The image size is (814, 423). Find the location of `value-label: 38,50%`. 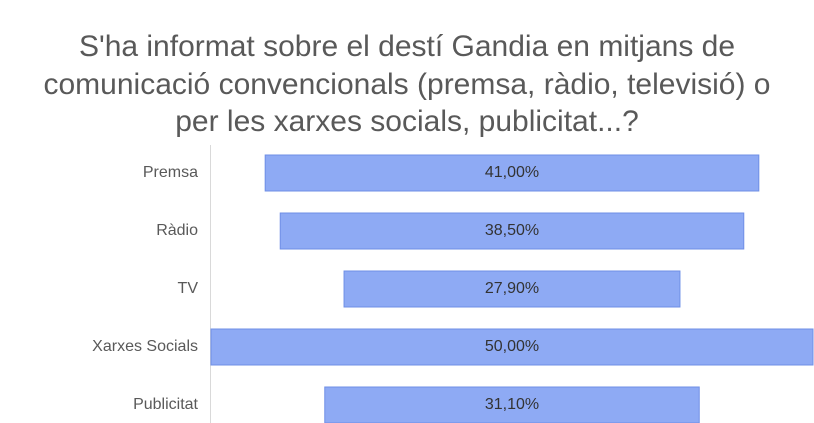

value-label: 38,50% is located at coordinates (512, 230).